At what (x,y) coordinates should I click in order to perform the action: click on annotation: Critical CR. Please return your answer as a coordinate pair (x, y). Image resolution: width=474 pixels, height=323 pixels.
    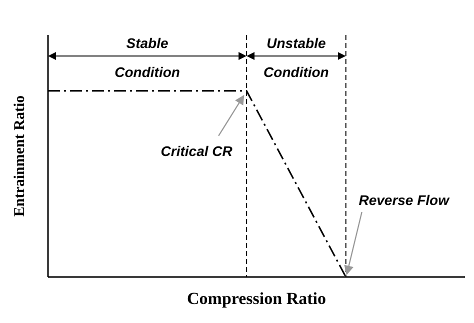
    Looking at the image, I should click on (197, 150).